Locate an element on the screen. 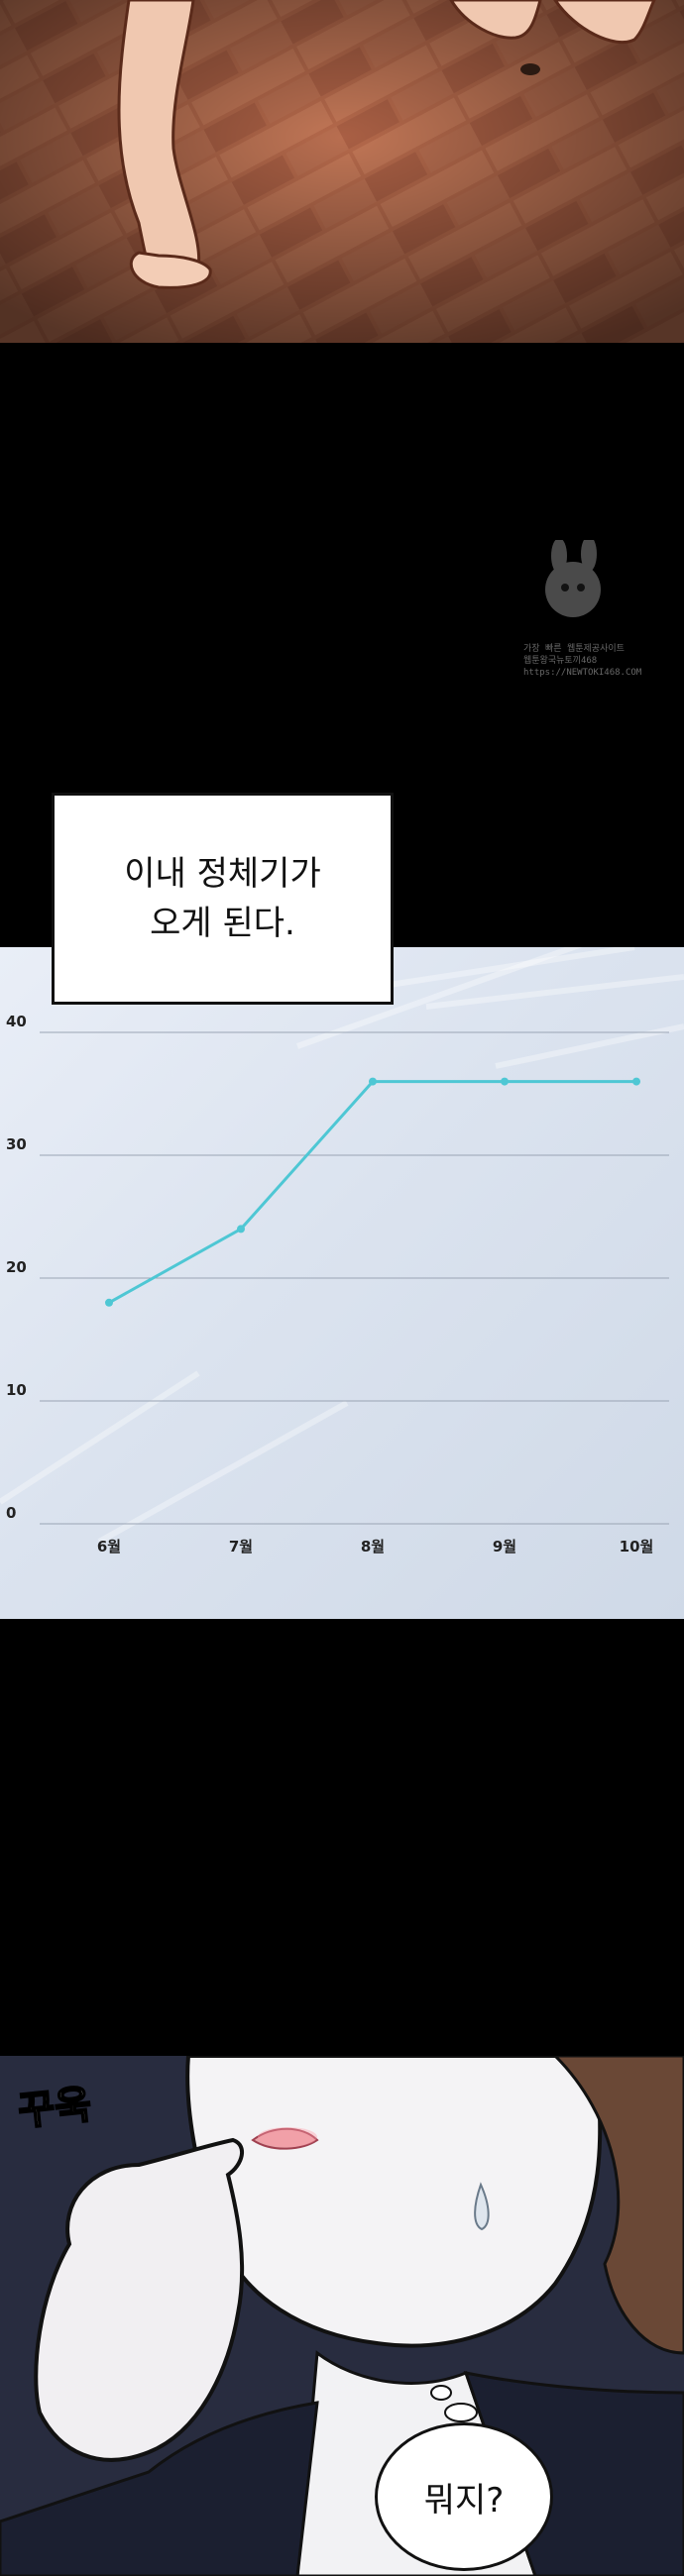 The image size is (684, 2576). x-tick-label: 8월 is located at coordinates (373, 1547).